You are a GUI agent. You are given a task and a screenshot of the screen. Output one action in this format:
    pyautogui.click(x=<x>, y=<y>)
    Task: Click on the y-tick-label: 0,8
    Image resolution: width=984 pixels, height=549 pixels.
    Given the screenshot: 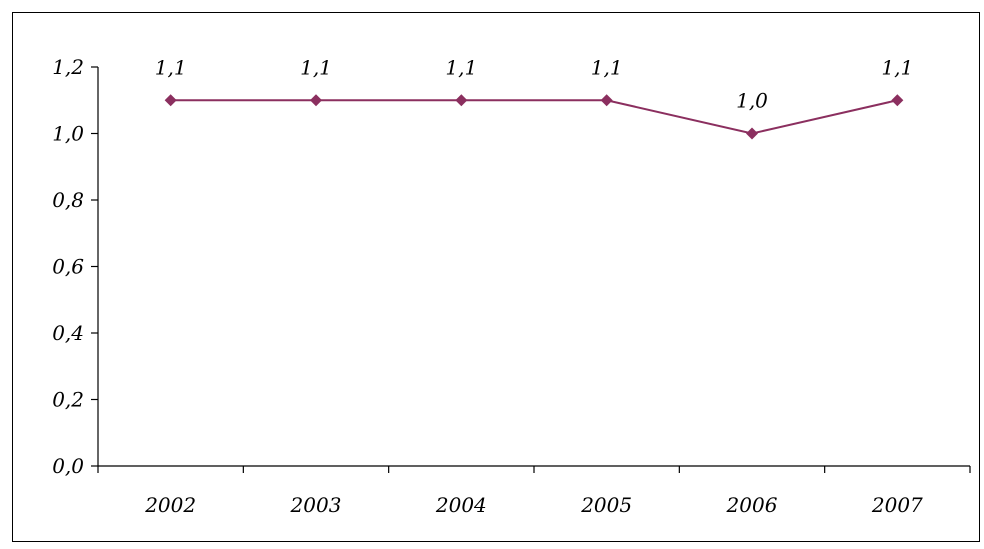 What is the action you would take?
    pyautogui.click(x=68, y=200)
    